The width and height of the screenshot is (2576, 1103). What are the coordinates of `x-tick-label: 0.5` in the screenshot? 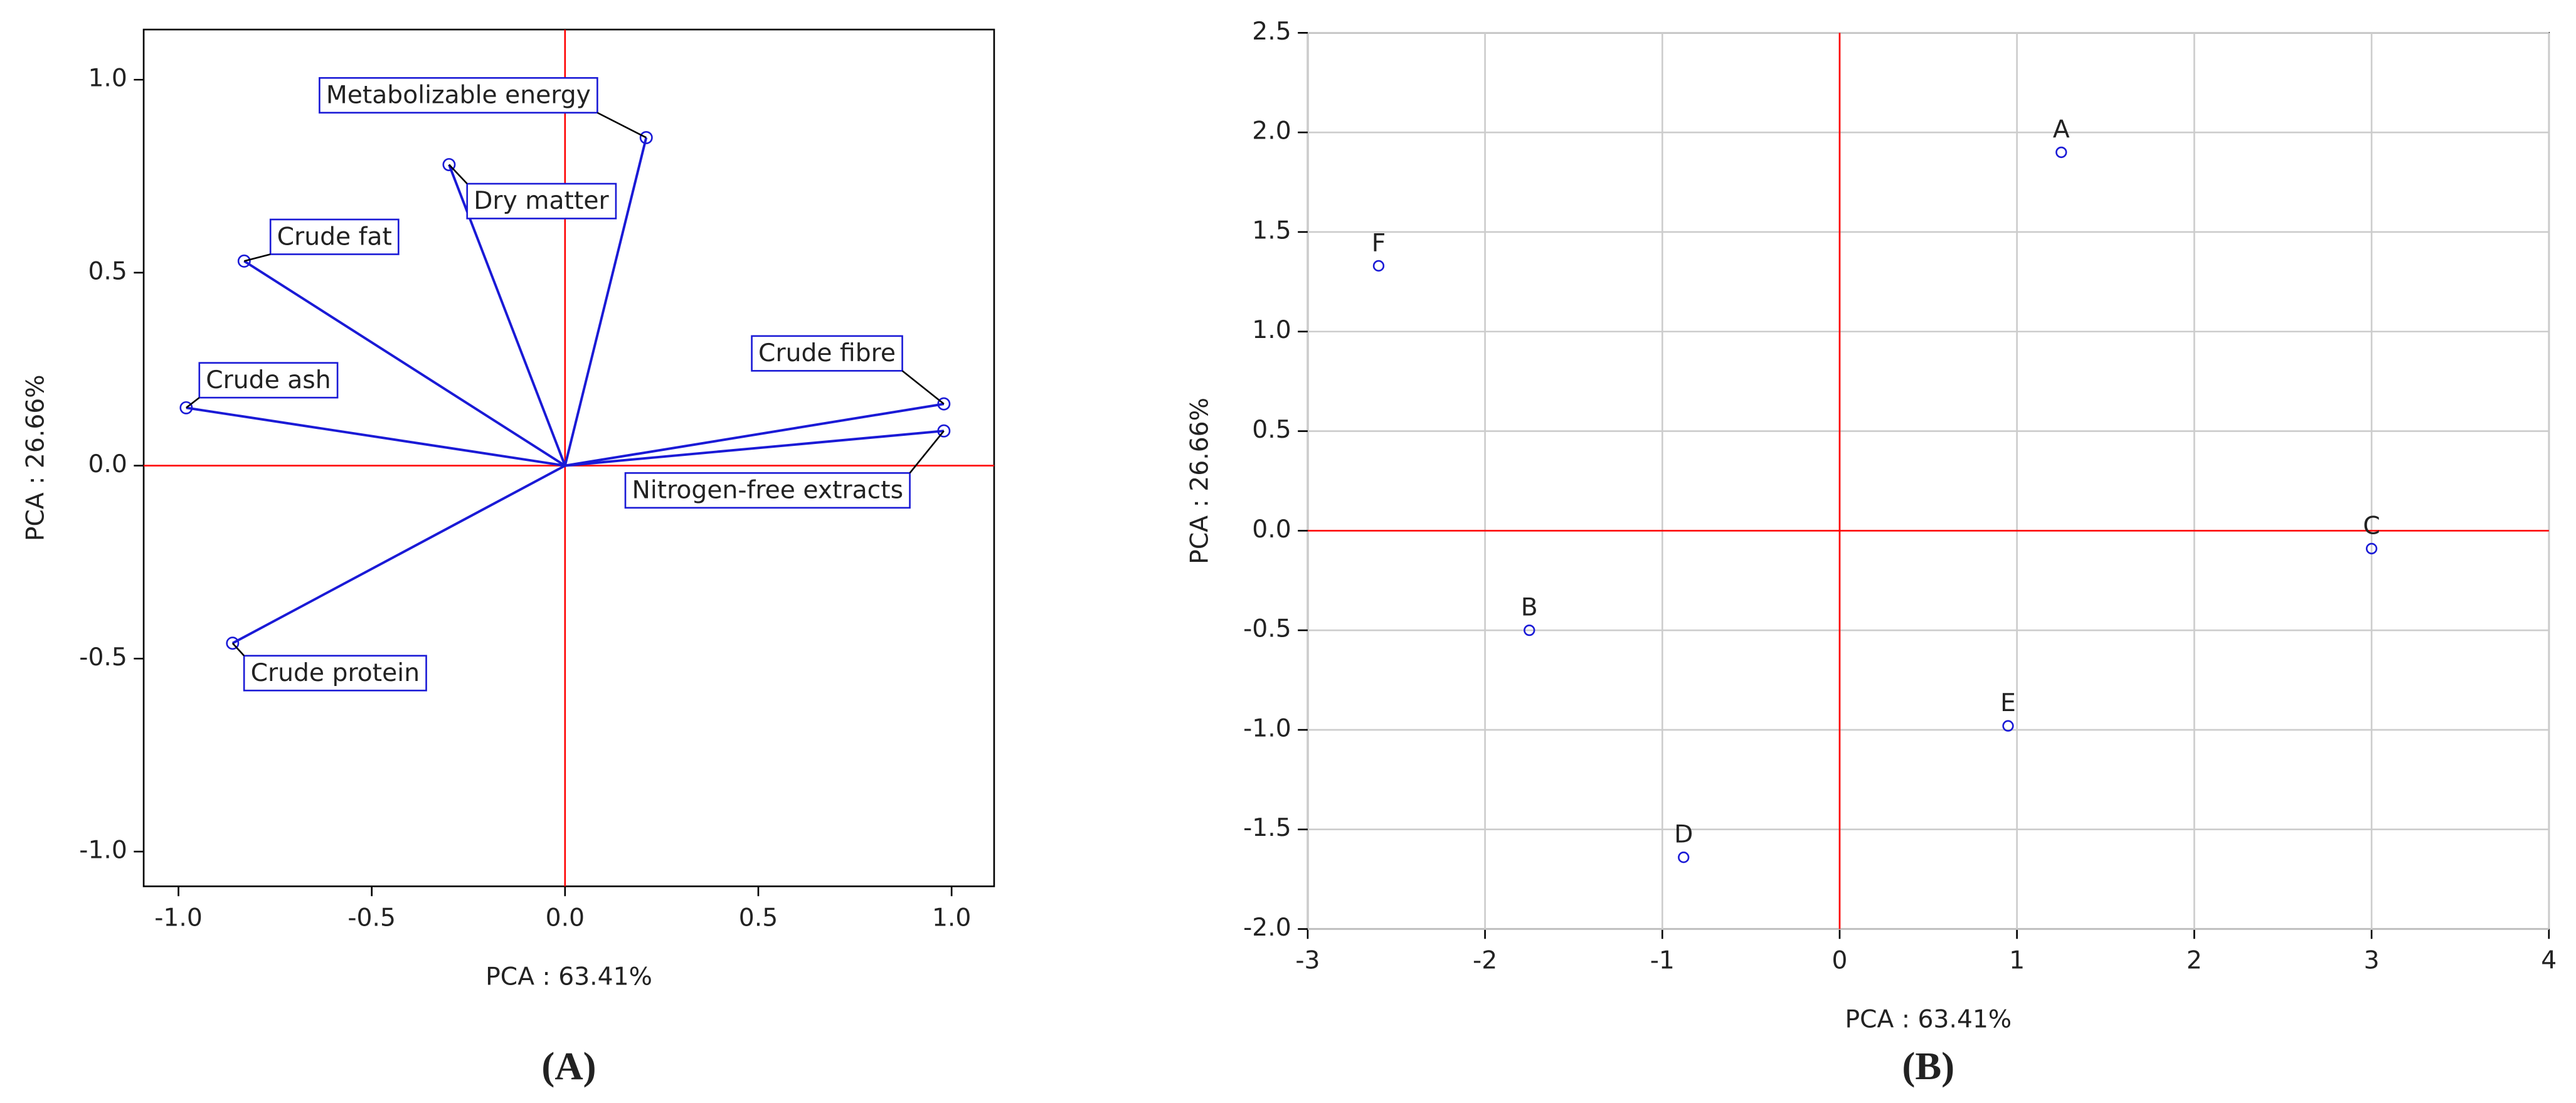 It's located at (758, 918).